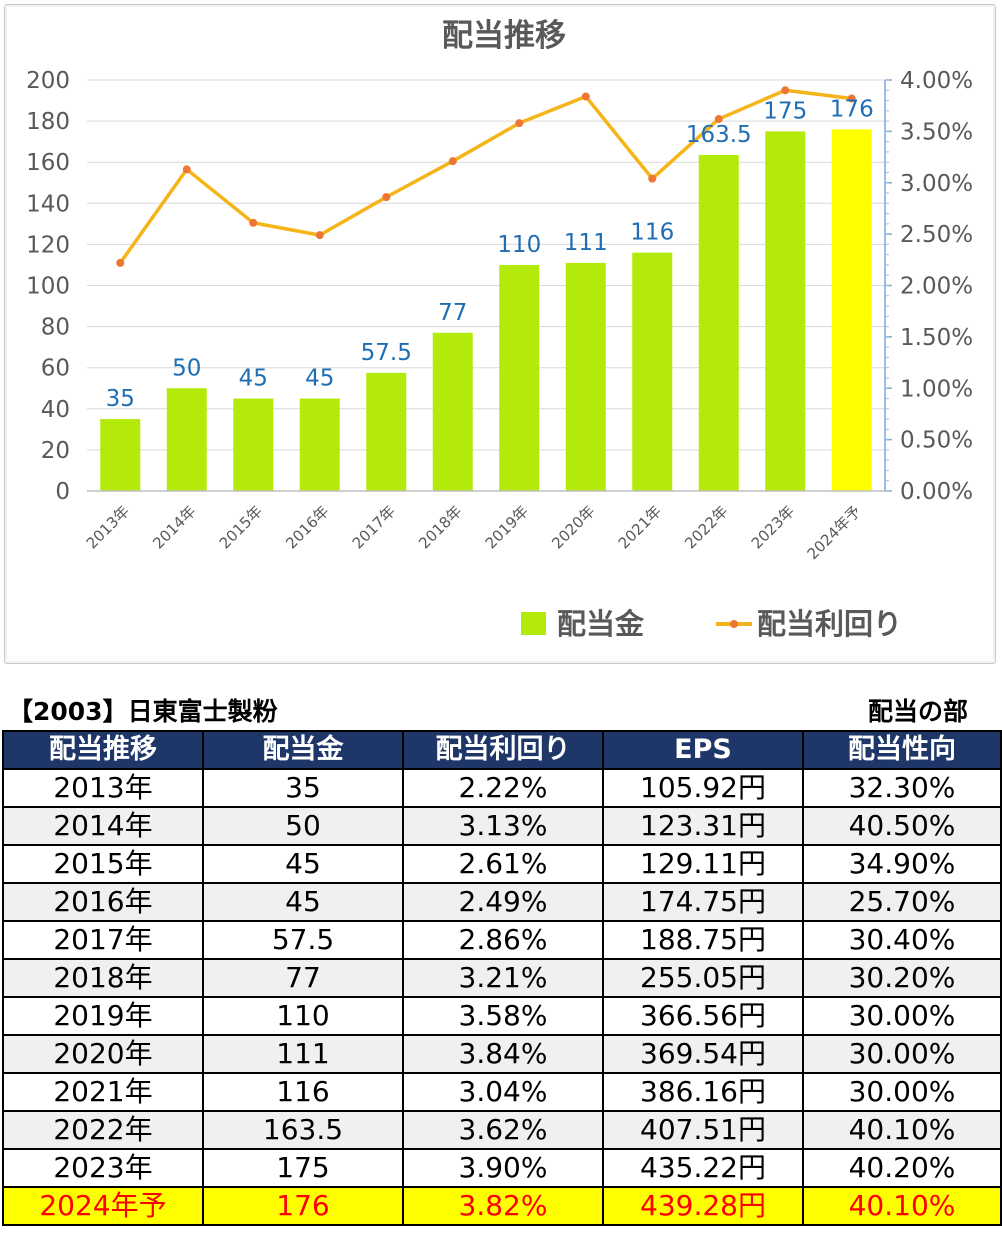  I want to click on cell-yield: 3.04%, so click(503, 1092).